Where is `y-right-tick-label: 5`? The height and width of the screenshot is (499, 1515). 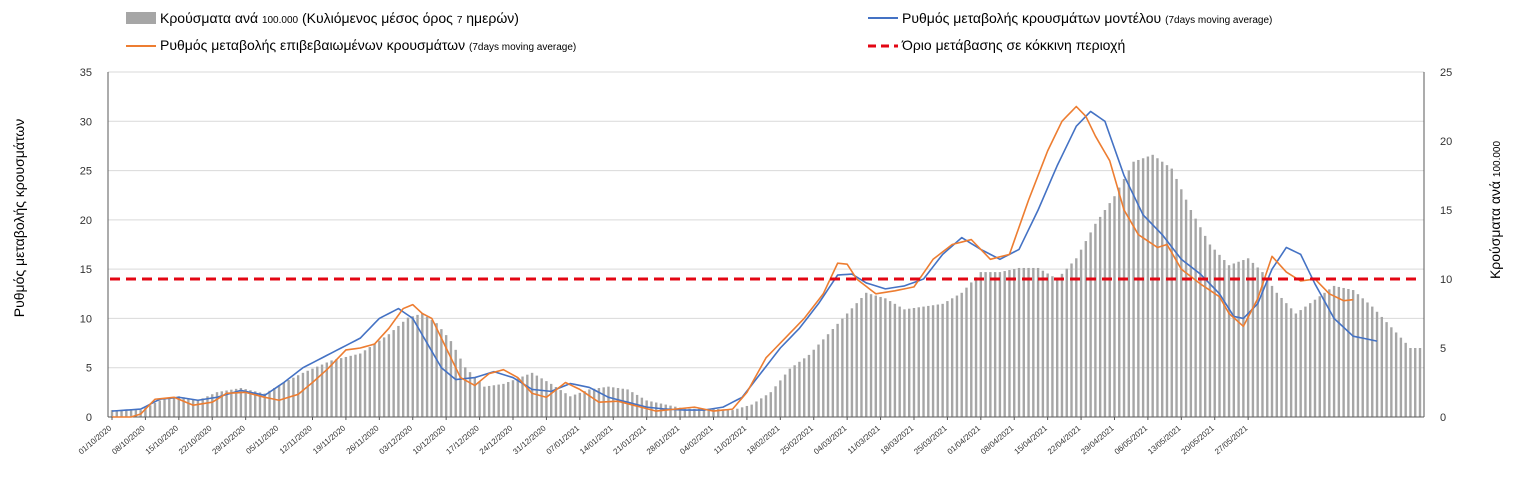
y-right-tick-label: 5 is located at coordinates (1443, 349).